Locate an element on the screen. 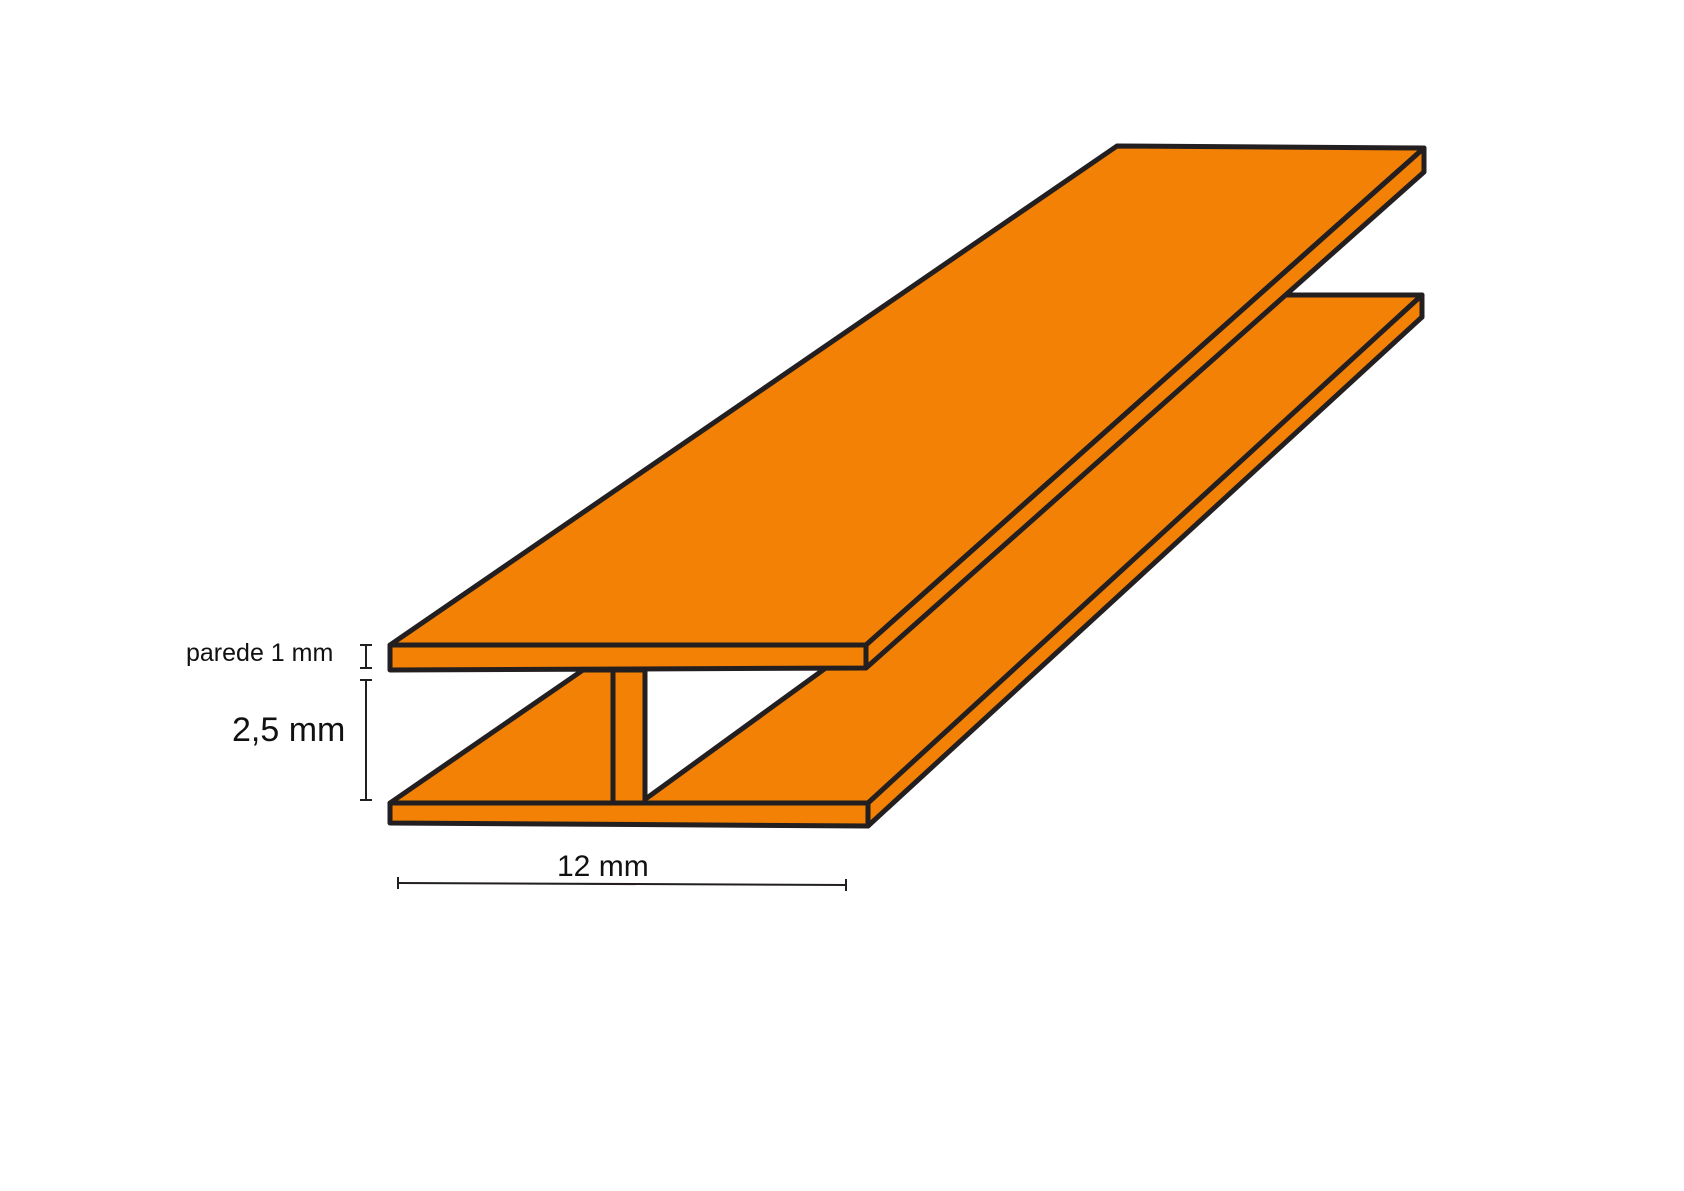 Image resolution: width=1684 pixels, height=1191 pixels. web-front-face is located at coordinates (629, 736).